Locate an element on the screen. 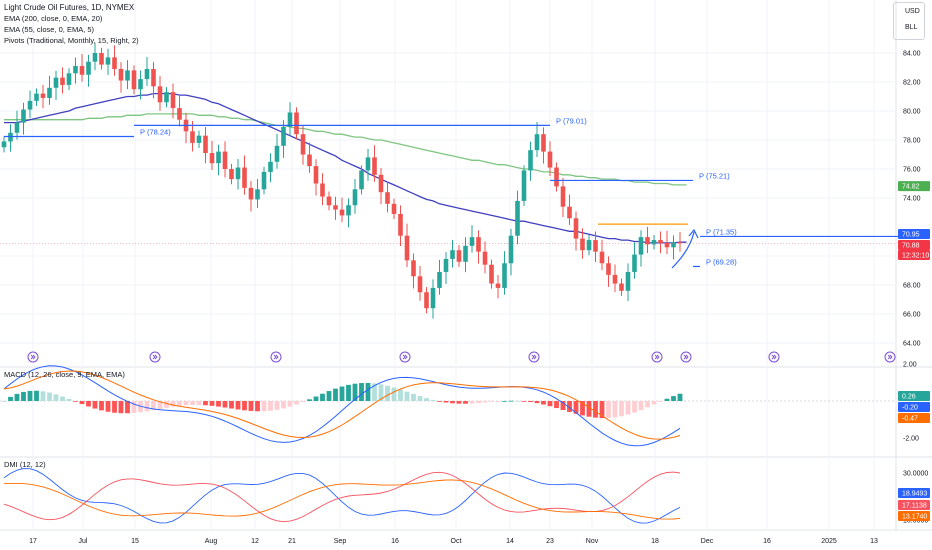  macd-tag-text: -0.20 is located at coordinates (910, 408).